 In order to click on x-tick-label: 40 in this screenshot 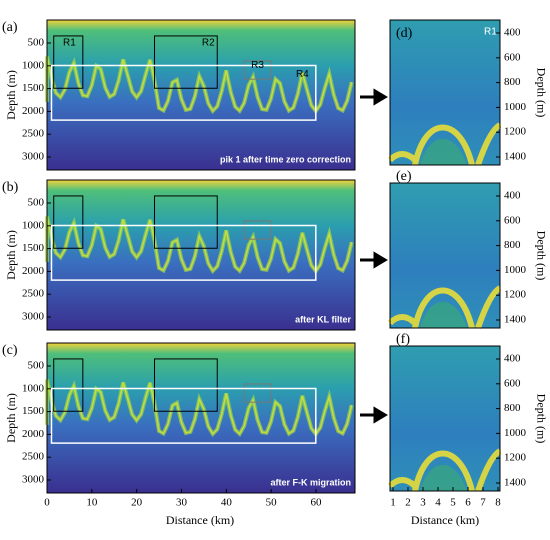, I will do `click(227, 503)`.